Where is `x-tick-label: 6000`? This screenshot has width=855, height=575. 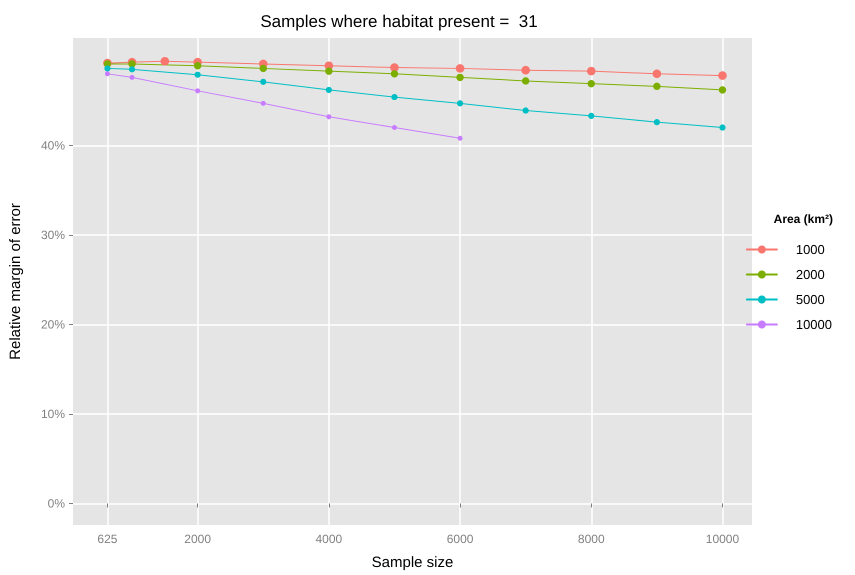 x-tick-label: 6000 is located at coordinates (460, 539).